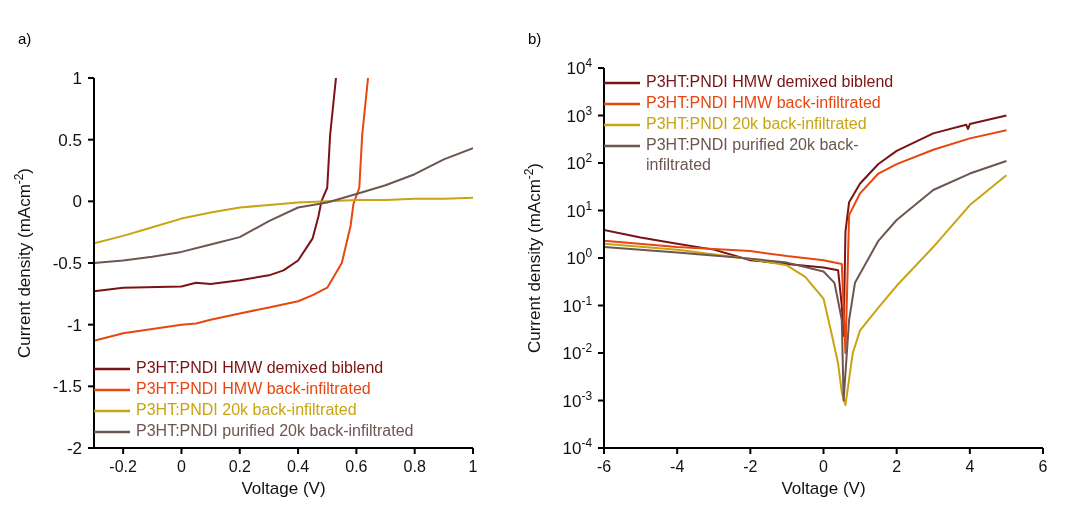  I want to click on x-tick-label: 0.8, so click(414, 466).